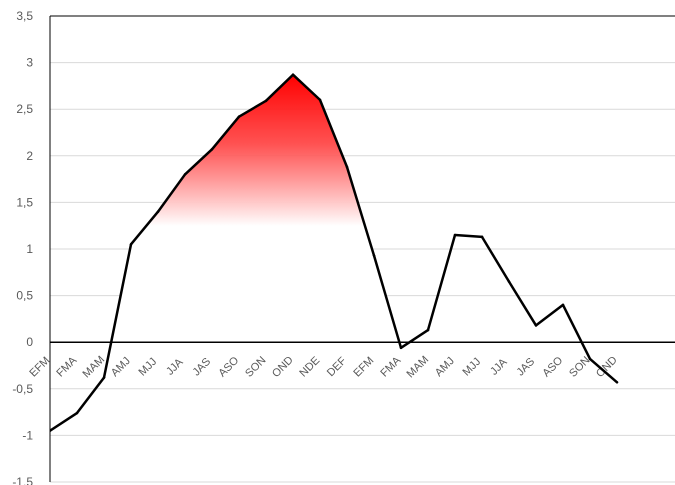 This screenshot has height=485, width=675. I want to click on y-tick-label: -0,5, so click(22, 389).